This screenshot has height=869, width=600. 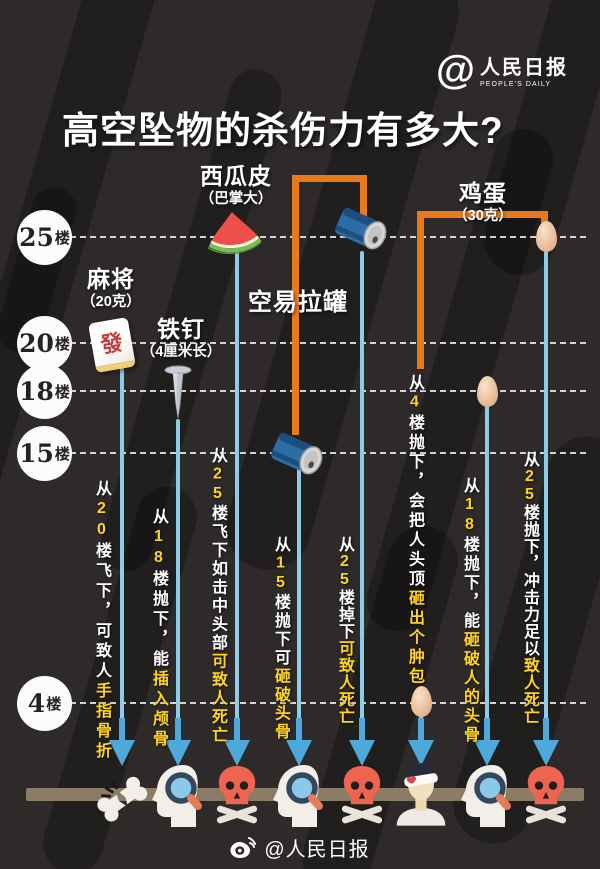 I want to click on egg-icon-25f, so click(x=546, y=236).